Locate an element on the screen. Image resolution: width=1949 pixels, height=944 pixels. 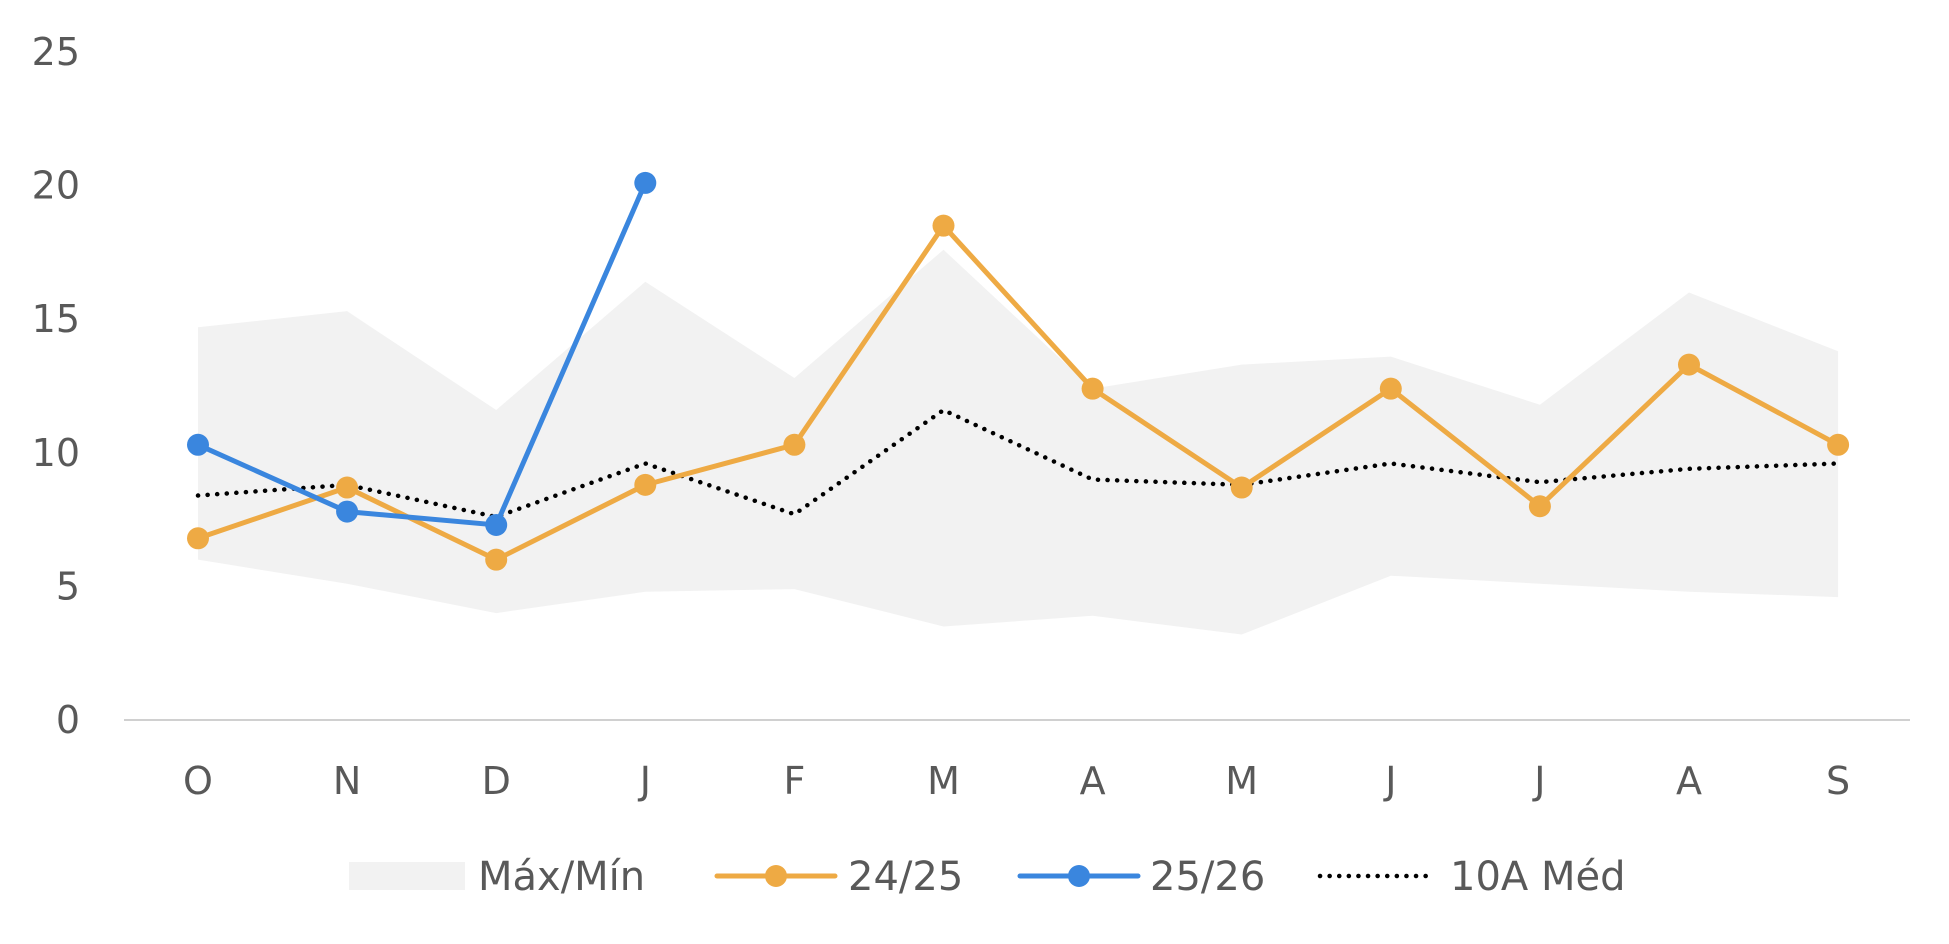
y-tick-label: 10 is located at coordinates (56, 453).